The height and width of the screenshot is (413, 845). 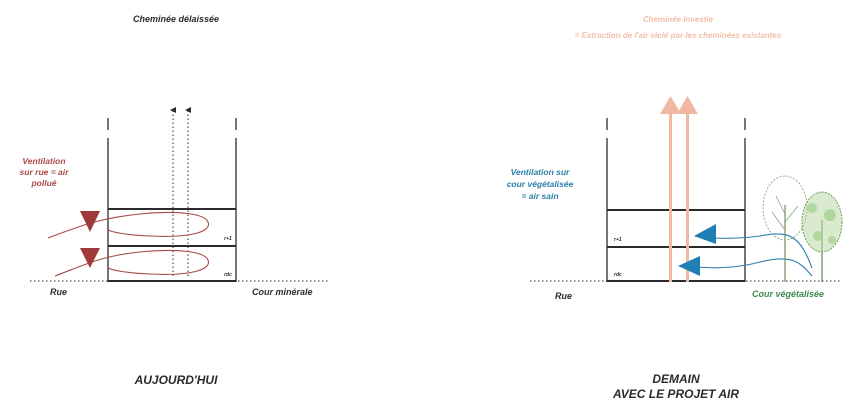 What do you see at coordinates (228, 275) in the screenshot?
I see `left-floor-ground-label: rdc` at bounding box center [228, 275].